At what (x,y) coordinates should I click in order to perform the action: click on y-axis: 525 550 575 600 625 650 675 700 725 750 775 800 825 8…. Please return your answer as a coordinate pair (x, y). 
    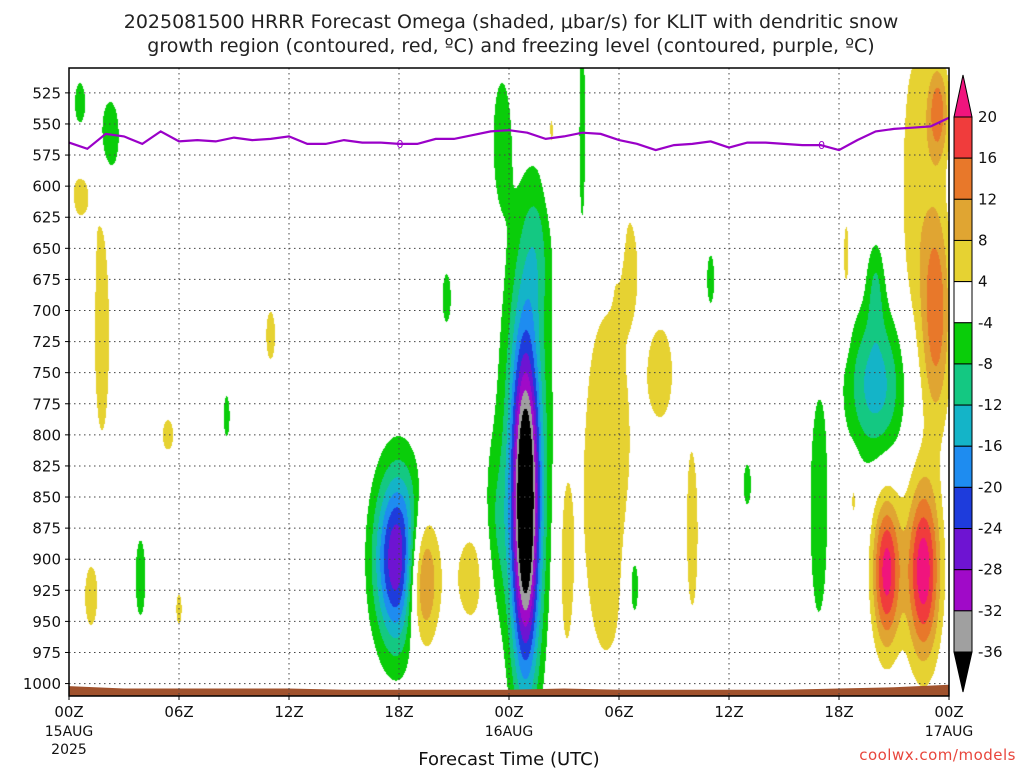
    Looking at the image, I should click on (46, 388).